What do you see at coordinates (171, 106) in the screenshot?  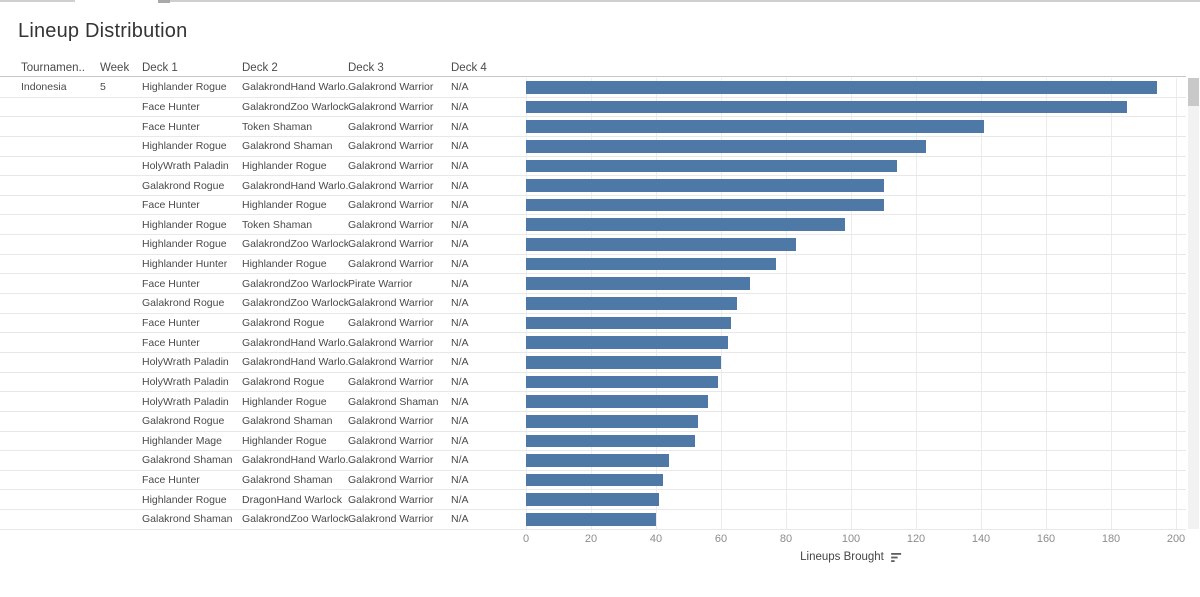 I see `cell-deck1: Face Hunter` at bounding box center [171, 106].